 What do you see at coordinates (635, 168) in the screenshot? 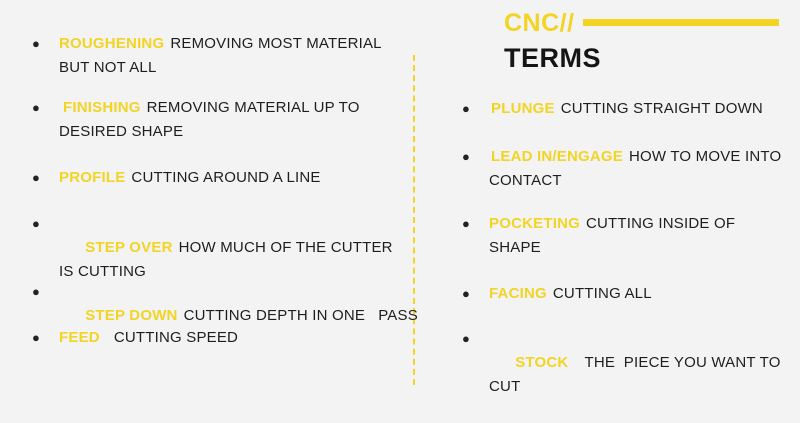
I see `term-definition: HOW TO MOVE INTO CONTACT` at bounding box center [635, 168].